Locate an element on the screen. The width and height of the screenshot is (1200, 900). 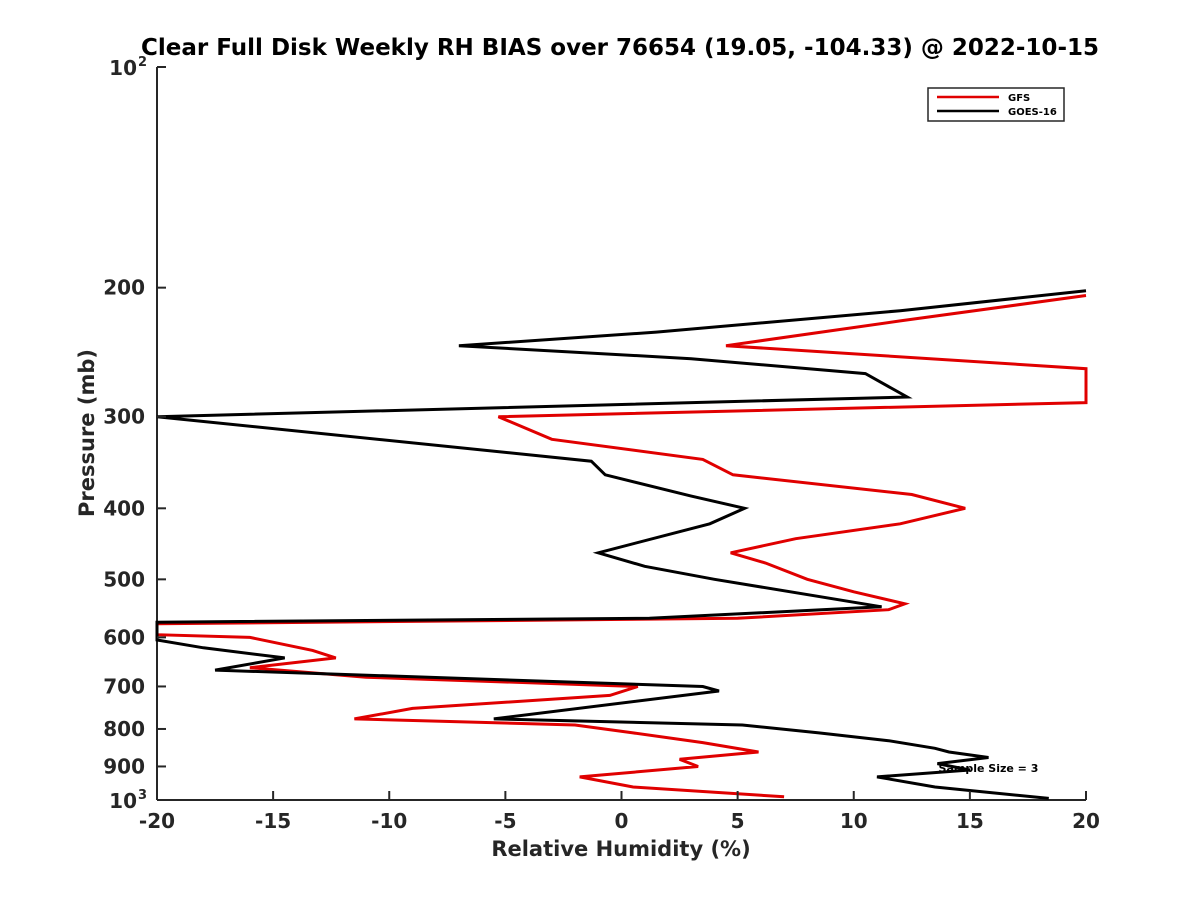
x-tick-label: -15 is located at coordinates (273, 821).